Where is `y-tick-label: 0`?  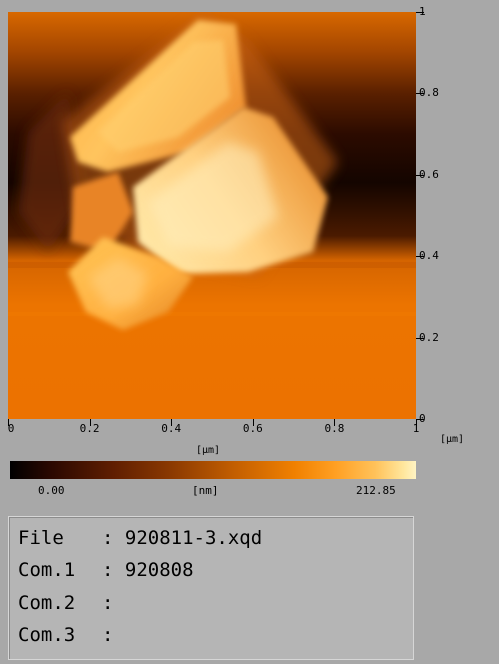
y-tick-label: 0 is located at coordinates (422, 418).